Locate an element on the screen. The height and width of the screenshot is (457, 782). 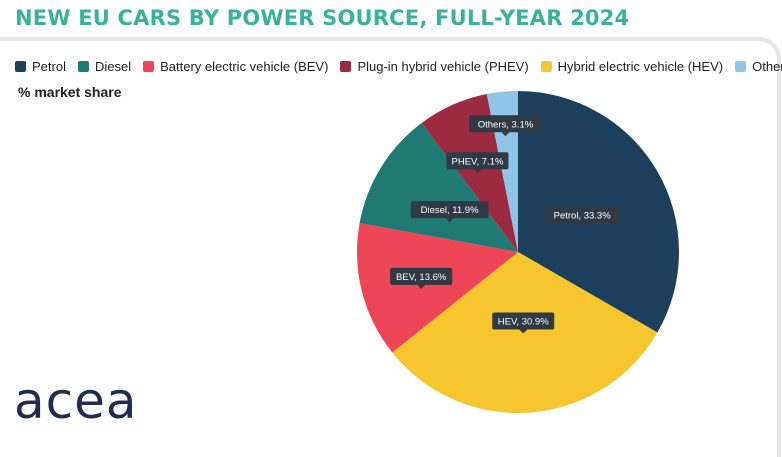
legend-label-diesel: Diesel is located at coordinates (113, 66).